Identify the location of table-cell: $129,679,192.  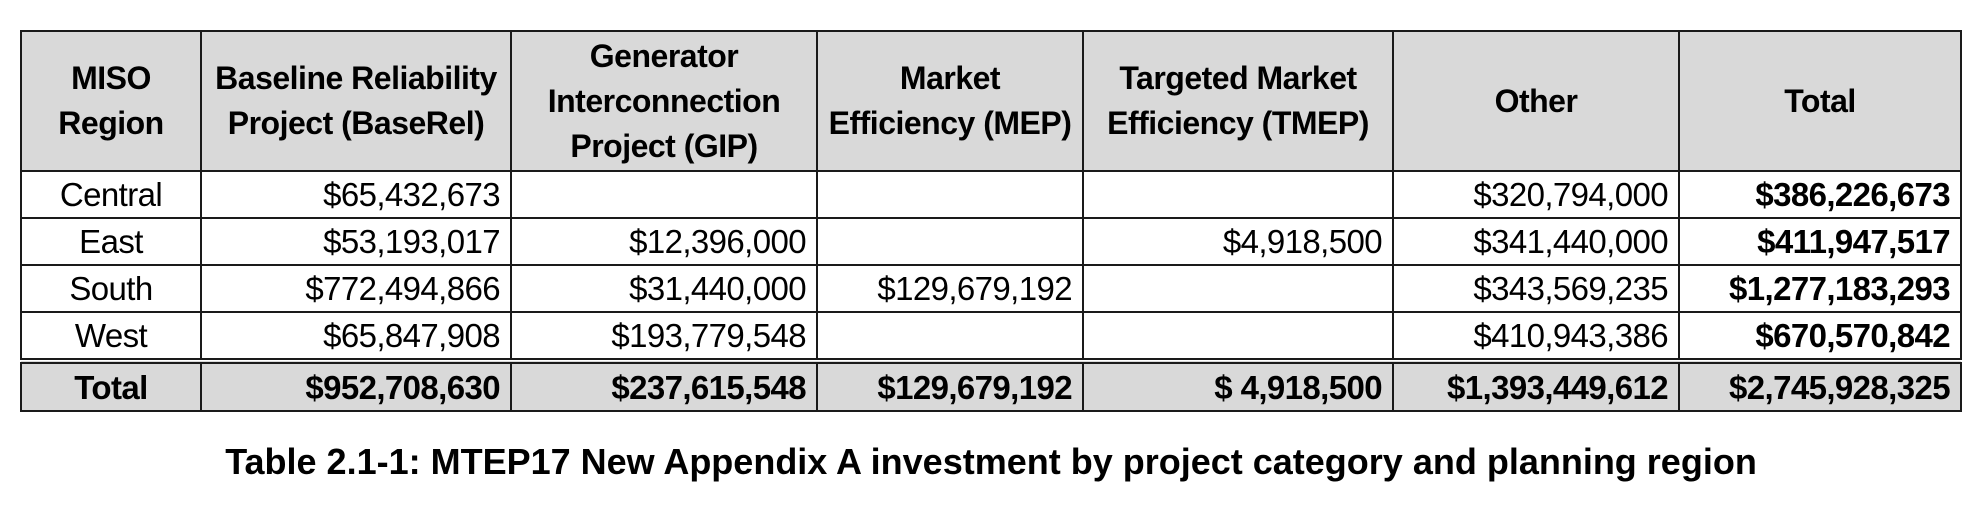
(950, 288).